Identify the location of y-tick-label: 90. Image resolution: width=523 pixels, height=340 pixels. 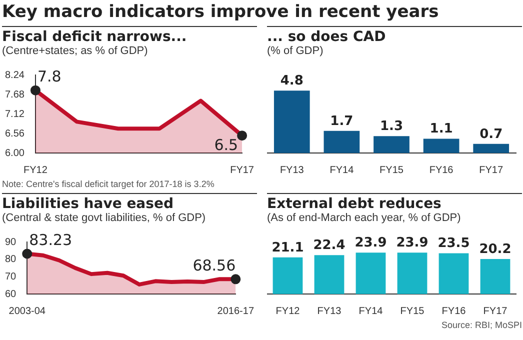
(11, 242).